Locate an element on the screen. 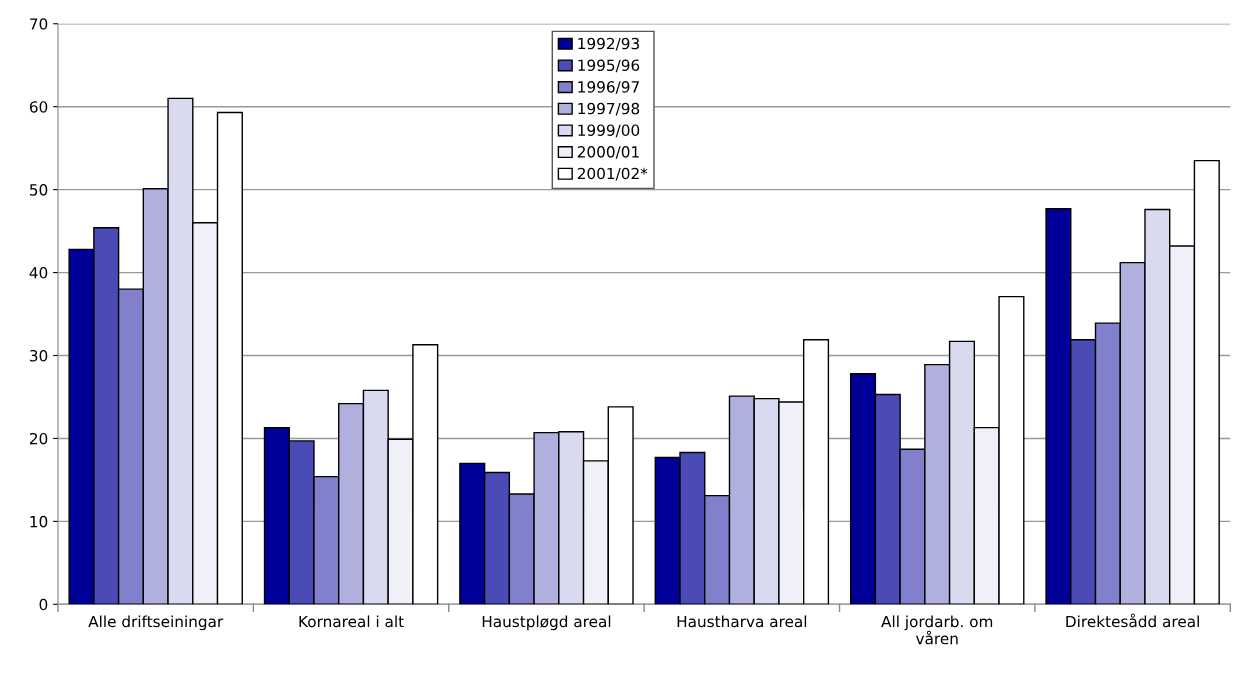  x-tick-label: All jordarb. om våren is located at coordinates (937, 630).